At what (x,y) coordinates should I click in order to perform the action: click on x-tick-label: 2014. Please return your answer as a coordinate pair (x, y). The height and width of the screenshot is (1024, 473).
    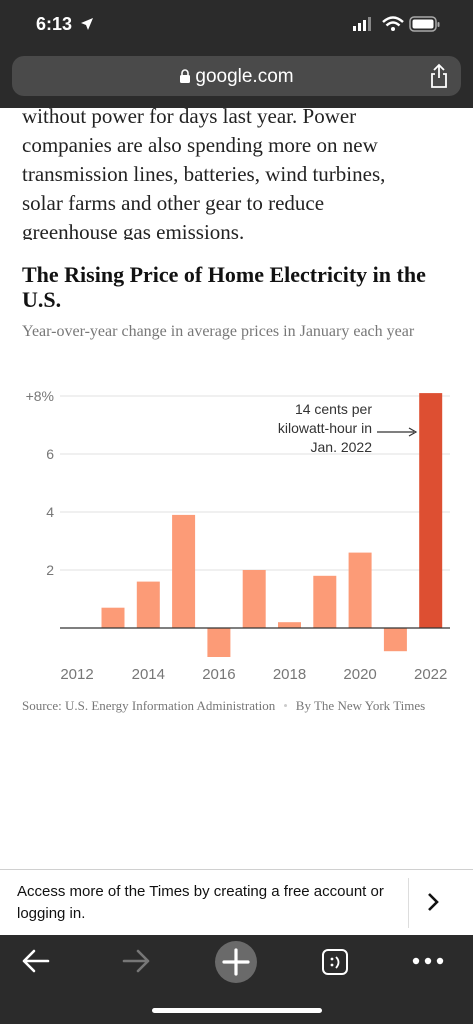
    Looking at the image, I should click on (148, 674).